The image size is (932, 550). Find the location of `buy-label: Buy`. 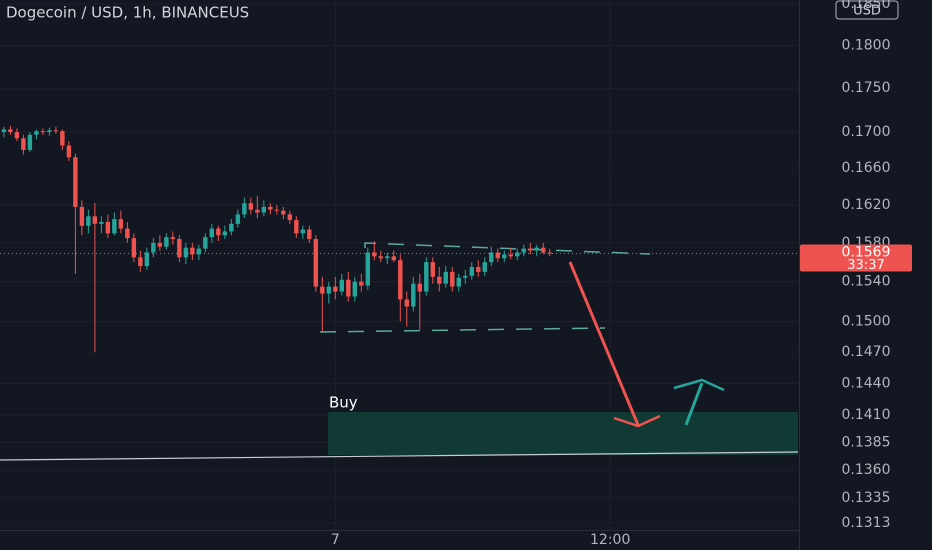

buy-label: Buy is located at coordinates (343, 403).